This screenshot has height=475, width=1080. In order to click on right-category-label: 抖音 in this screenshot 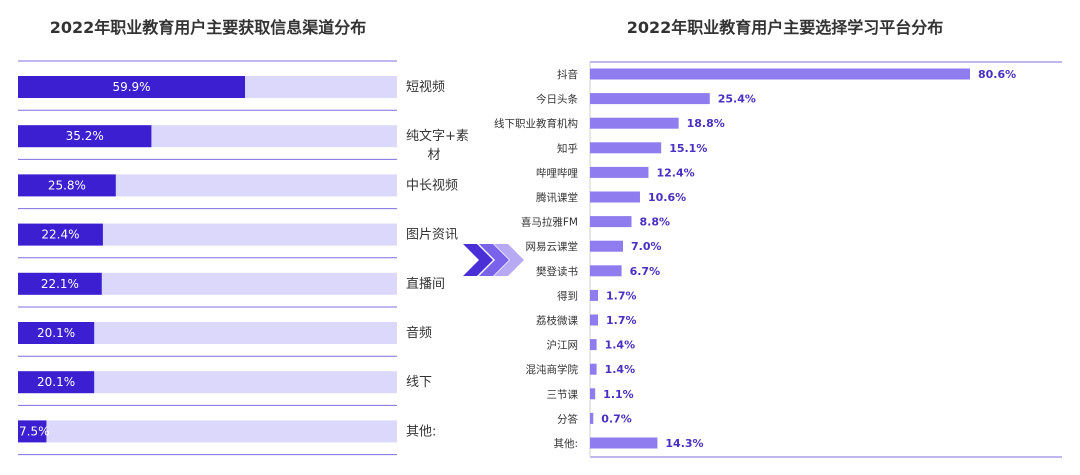, I will do `click(567, 74)`.